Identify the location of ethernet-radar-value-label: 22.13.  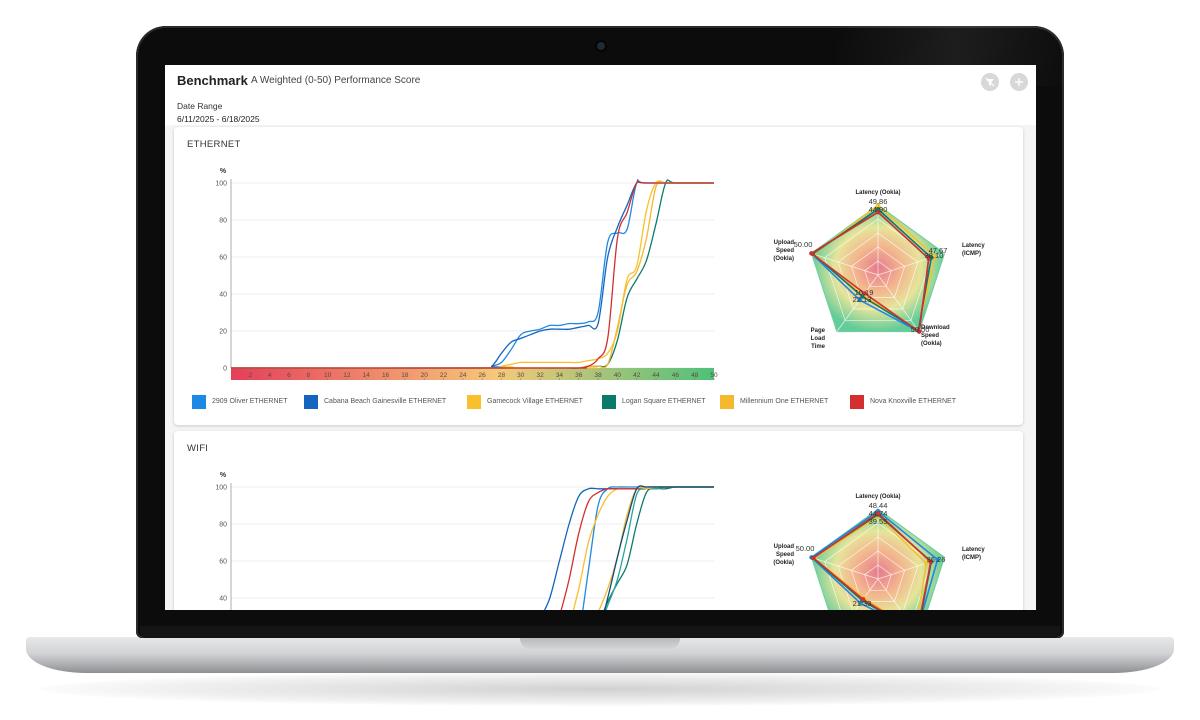
(862, 299).